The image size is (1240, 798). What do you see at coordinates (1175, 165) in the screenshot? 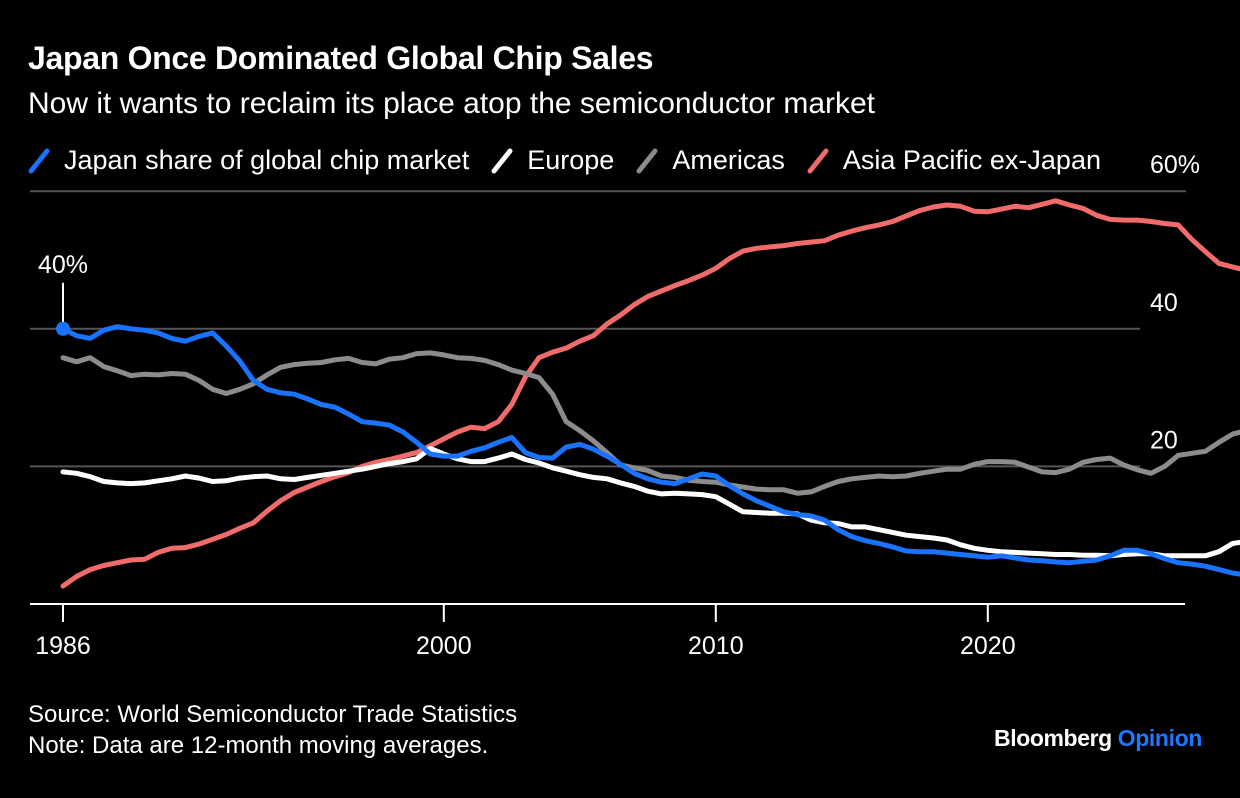
I see `y-tick-label-60: 60%` at bounding box center [1175, 165].